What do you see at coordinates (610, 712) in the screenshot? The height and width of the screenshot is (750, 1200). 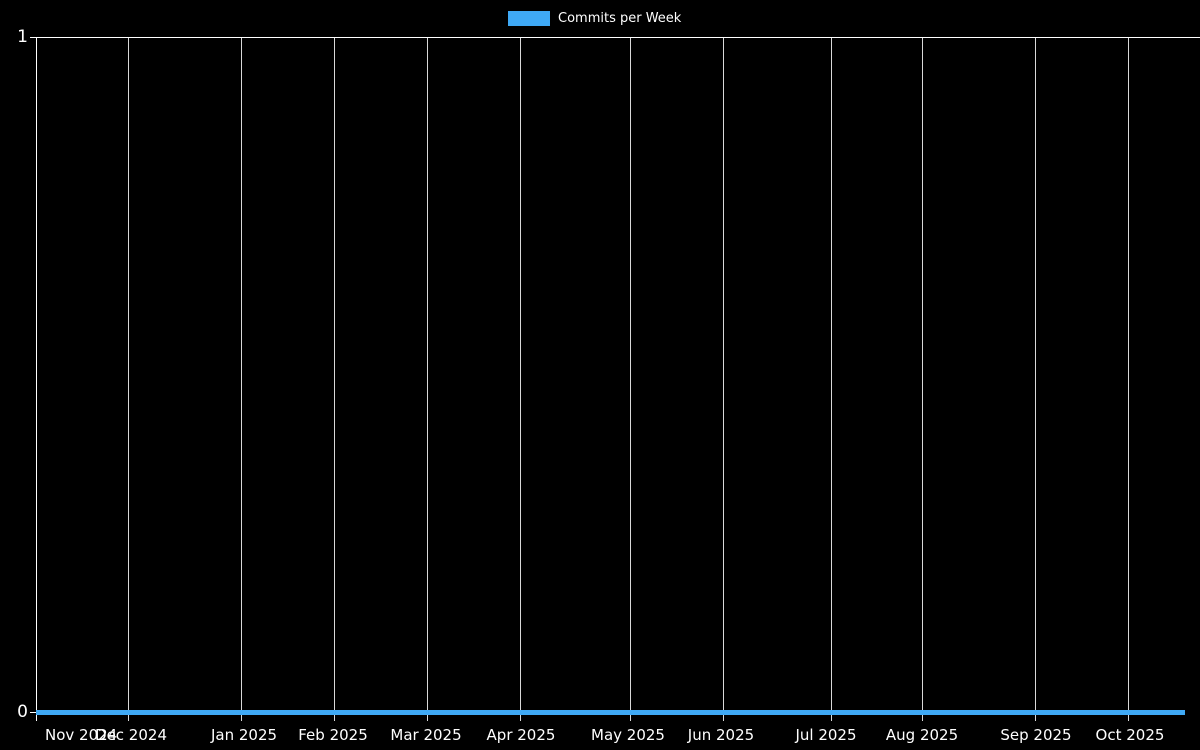 I see `series-line-commits-per-week` at bounding box center [610, 712].